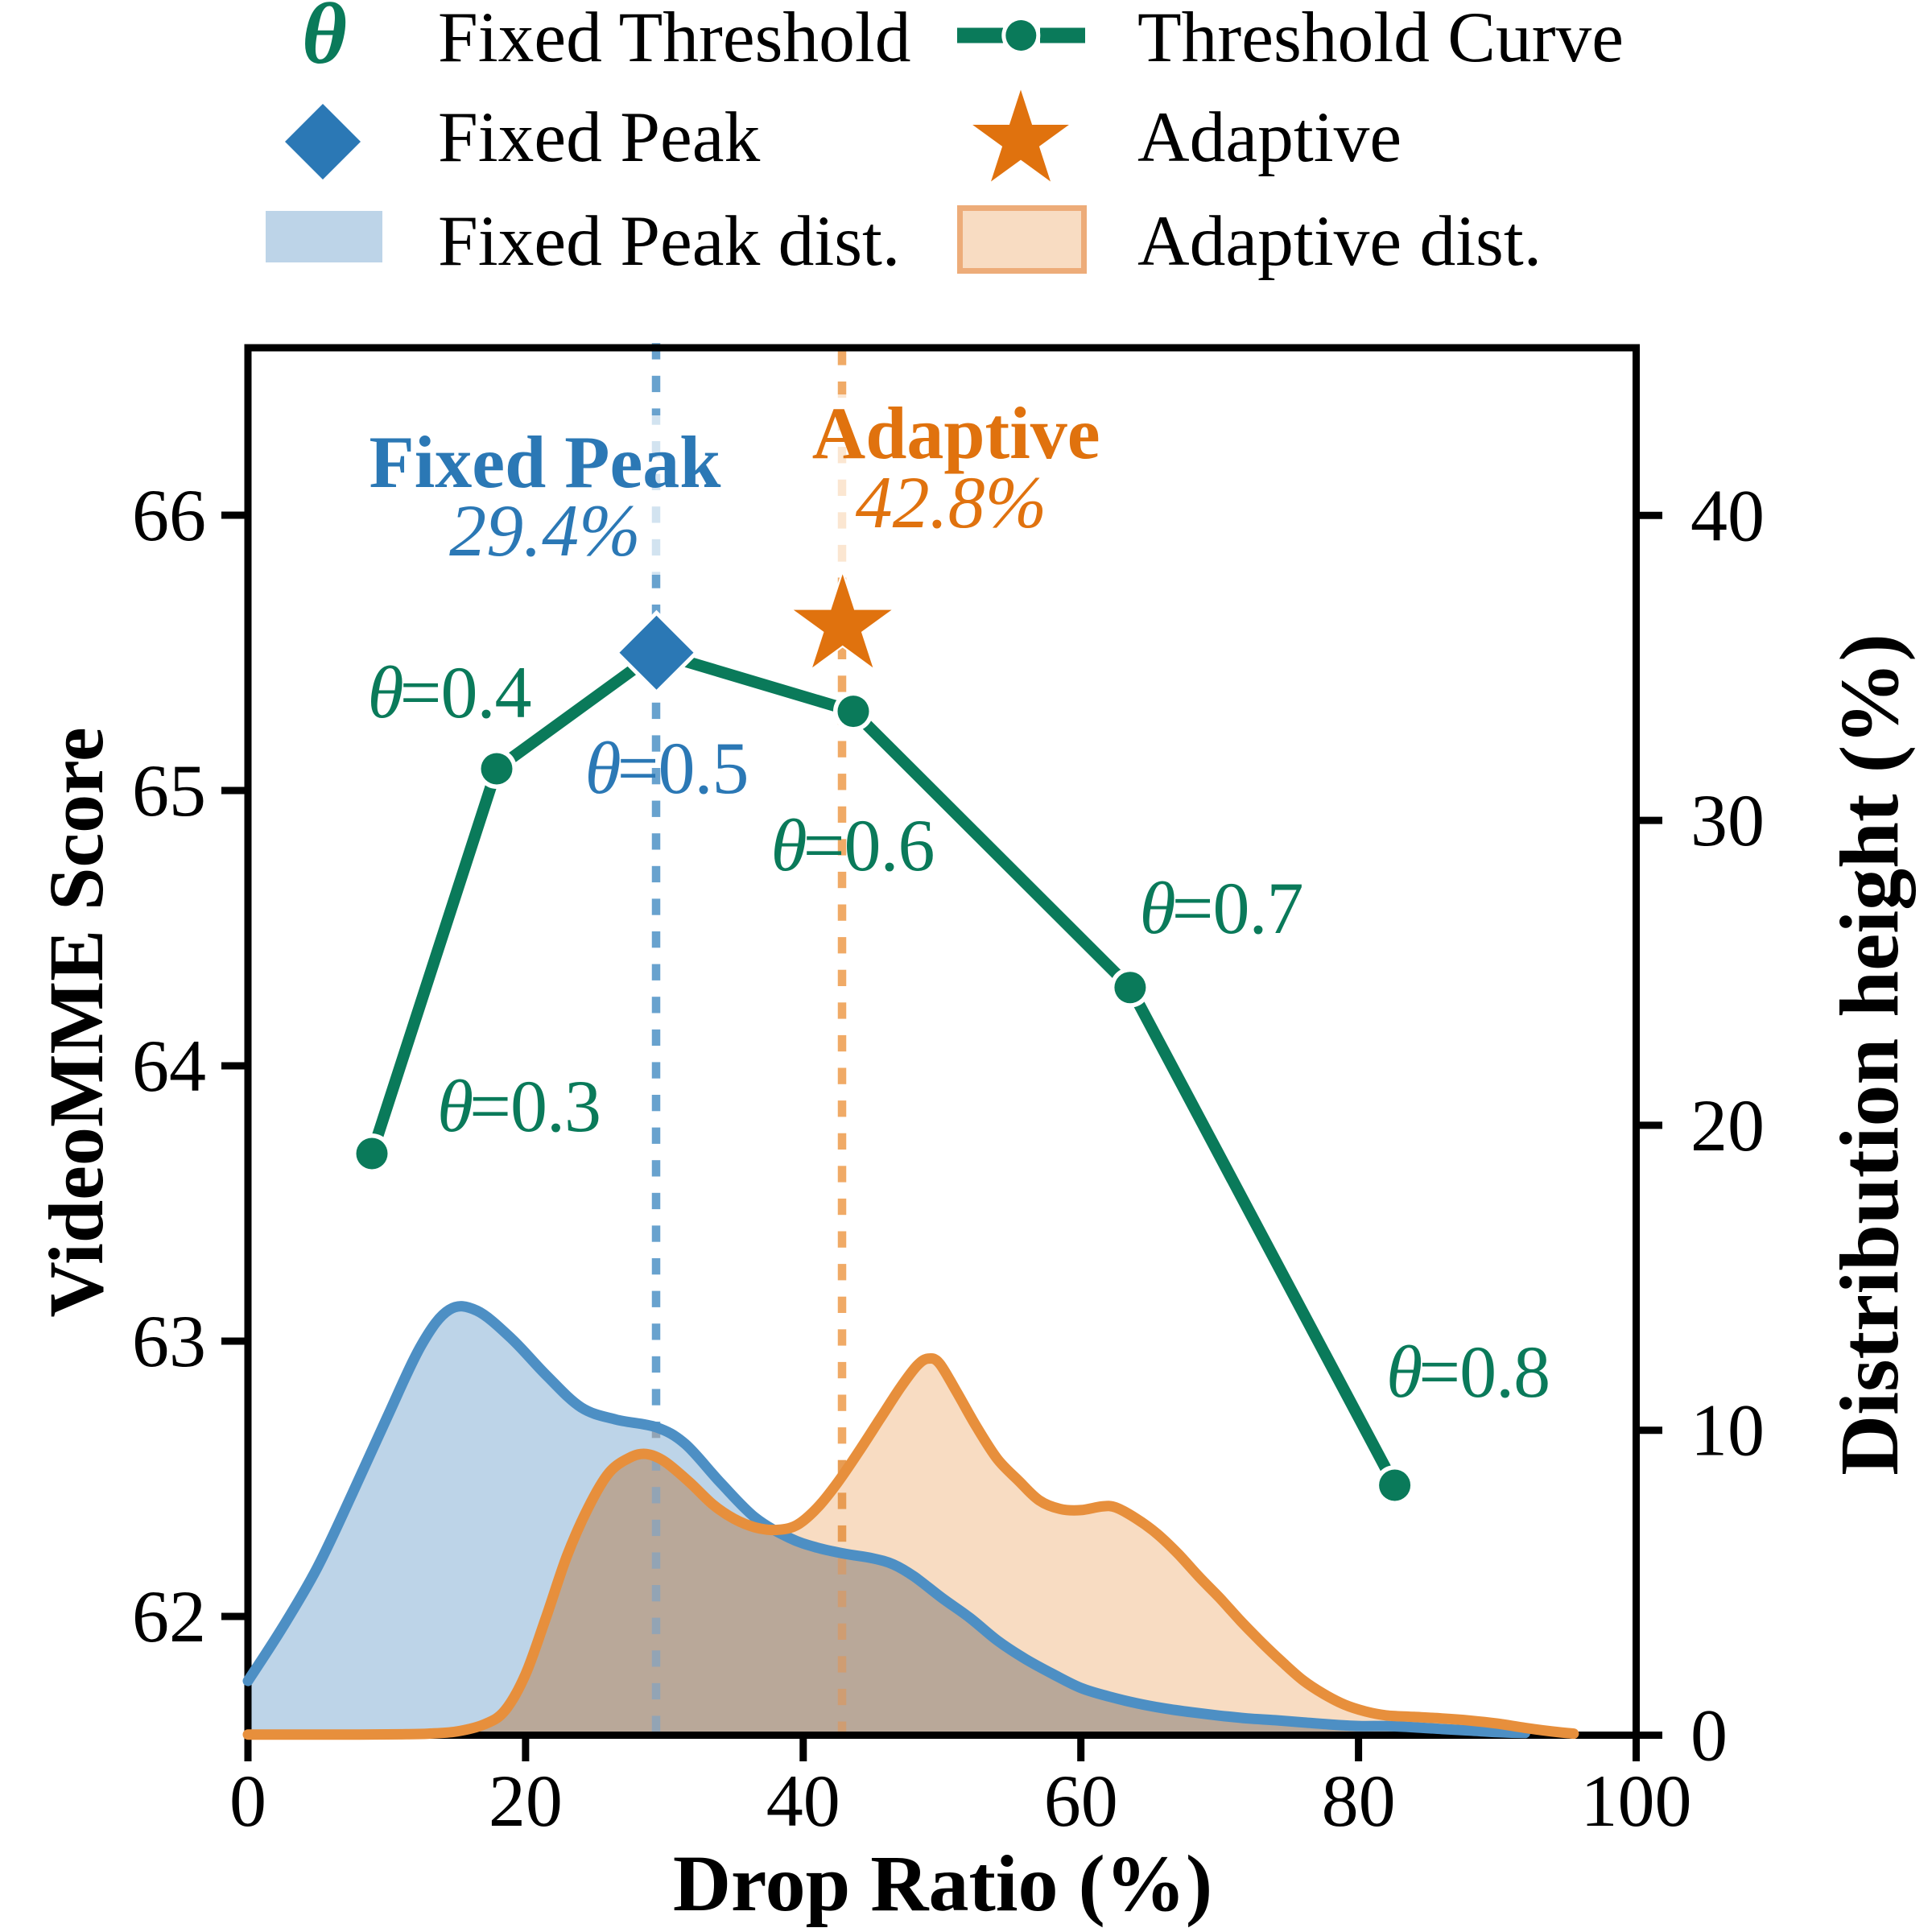 The height and width of the screenshot is (1932, 1932). I want to click on svg-text: 63, so click(169, 1341).